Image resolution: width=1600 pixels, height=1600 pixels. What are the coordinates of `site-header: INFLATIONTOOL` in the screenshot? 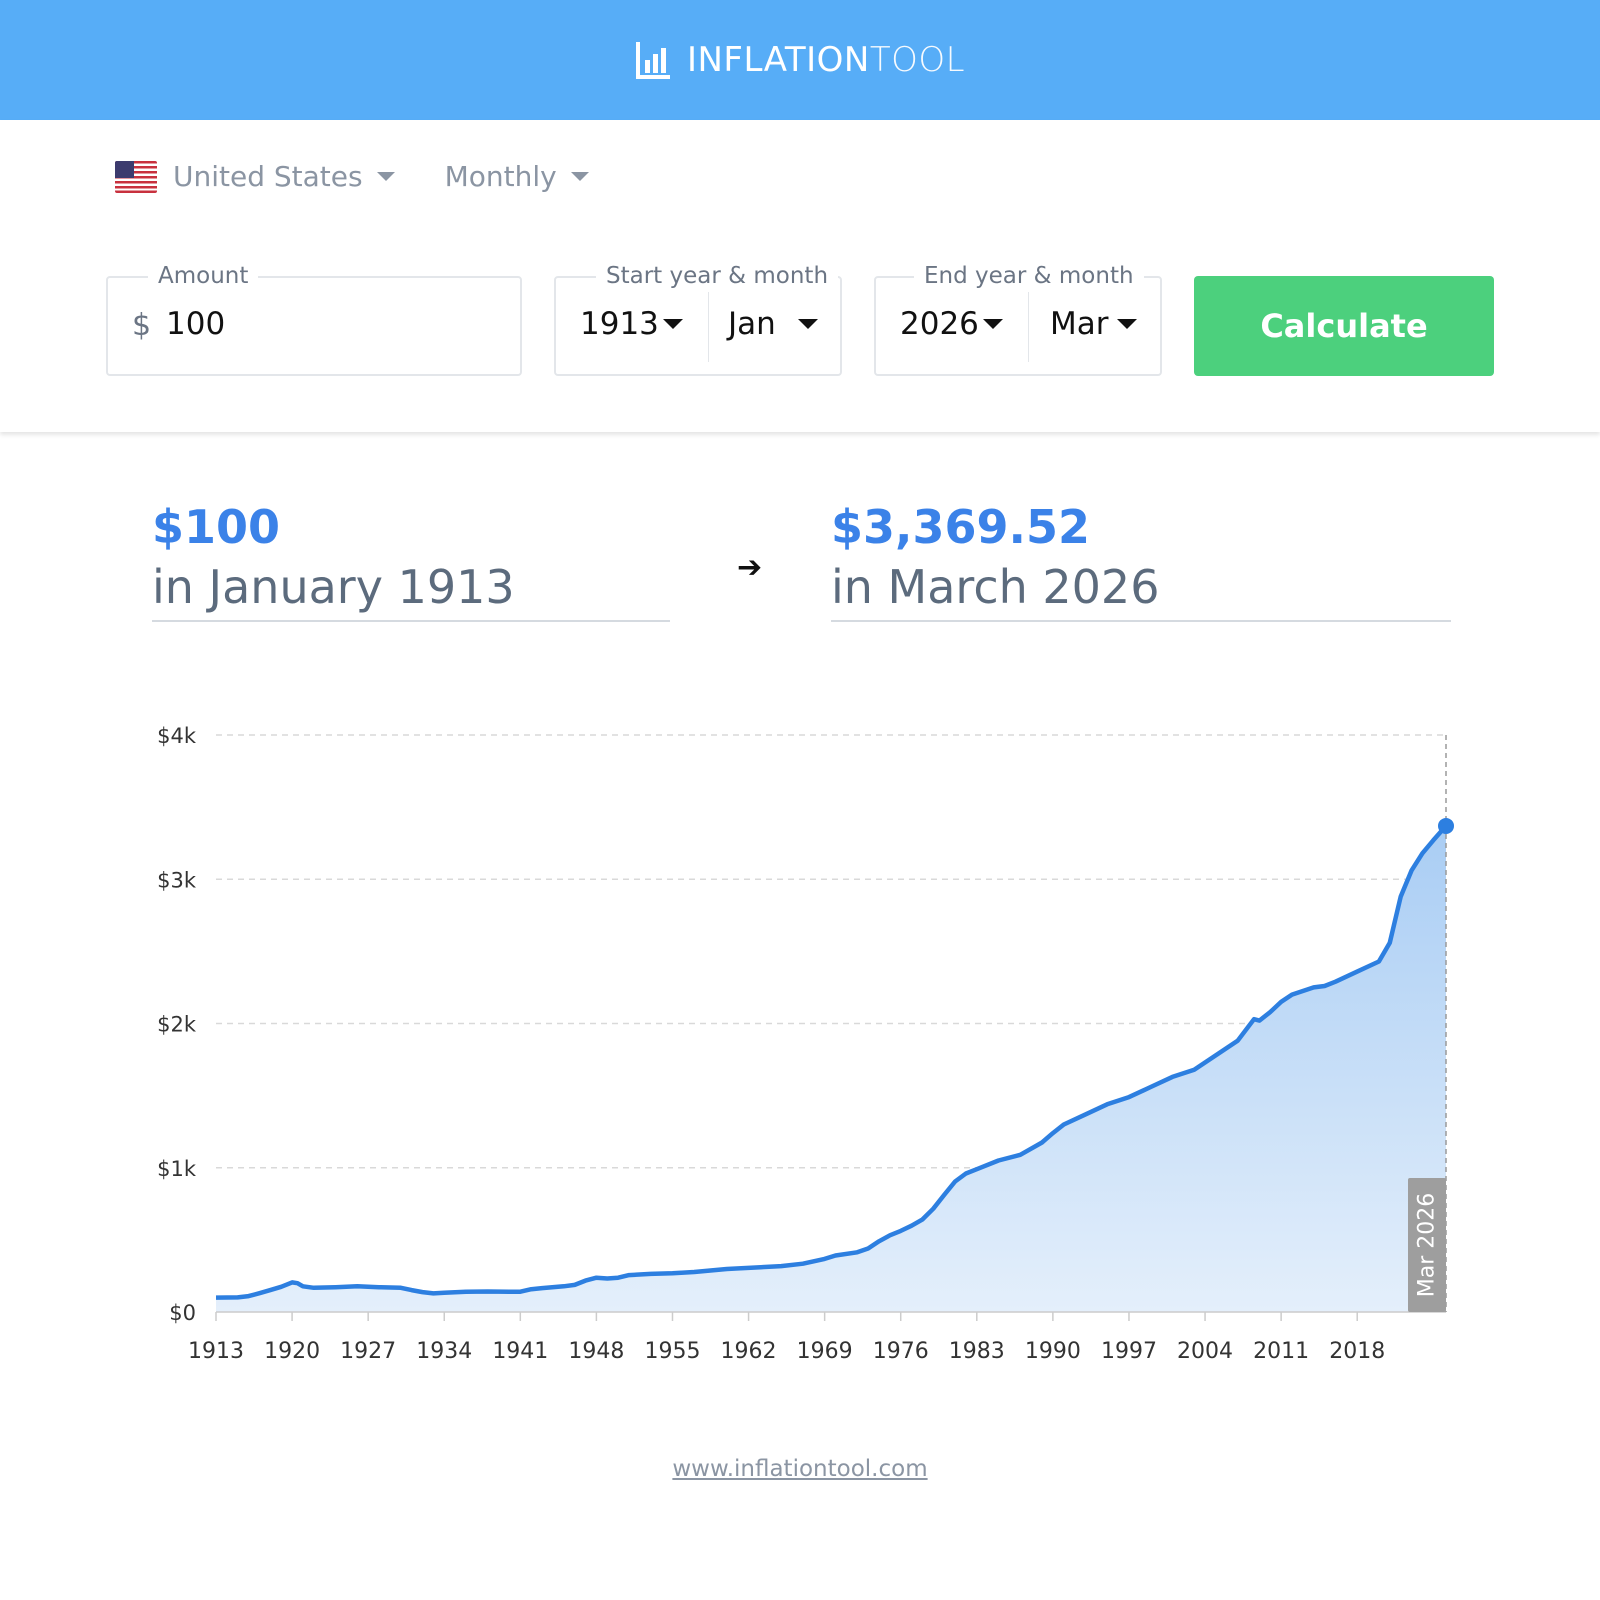 It's located at (800, 60).